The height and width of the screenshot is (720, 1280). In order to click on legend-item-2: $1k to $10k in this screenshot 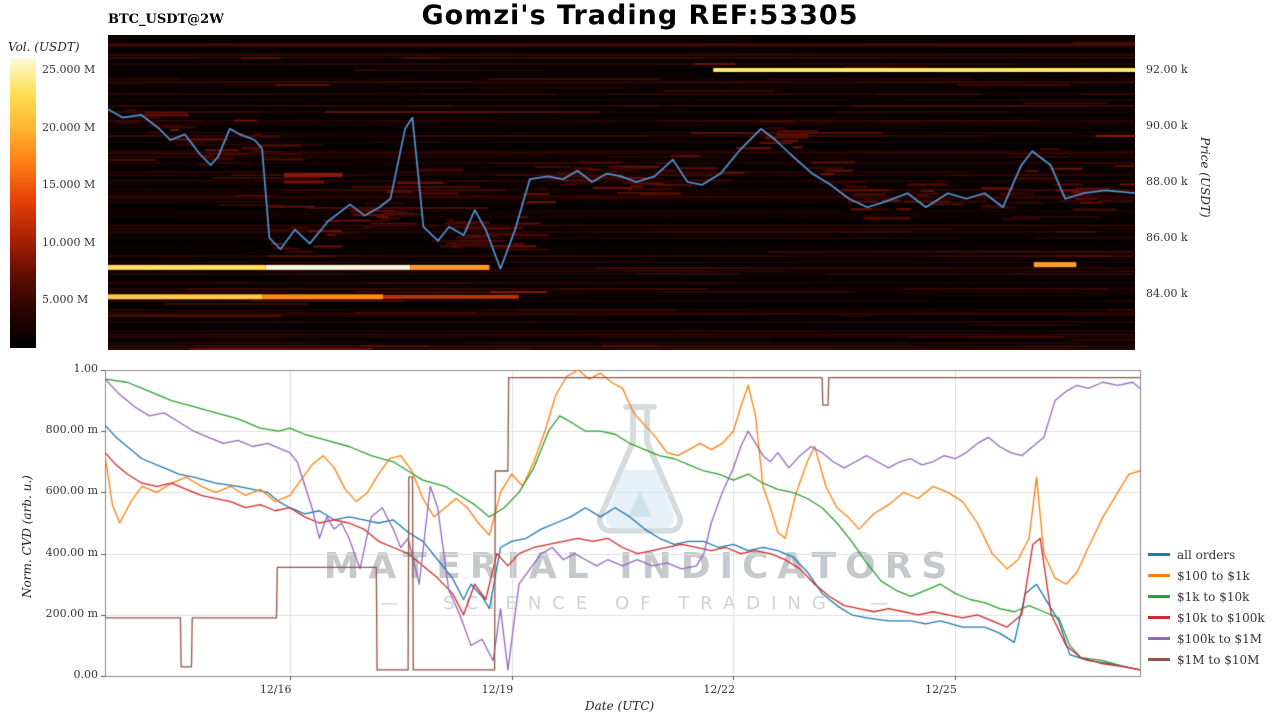, I will do `click(1206, 596)`.